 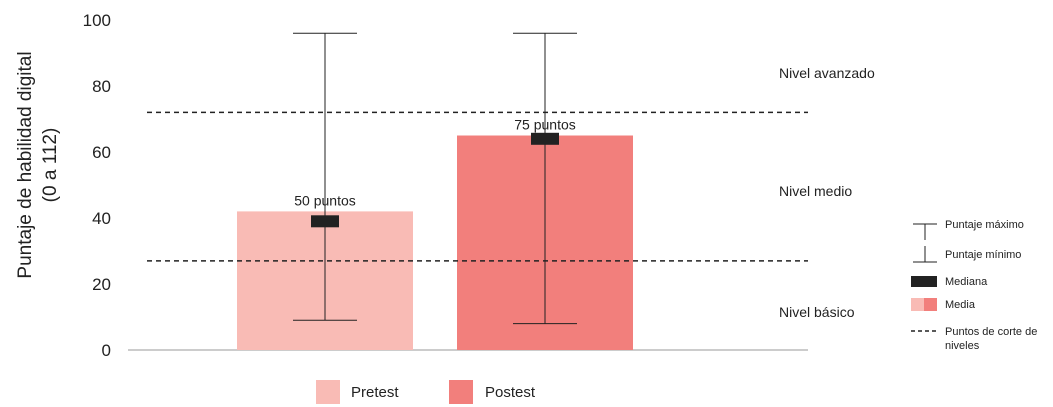 I want to click on legend-min-label: Puntaje mínimo, so click(x=983, y=255).